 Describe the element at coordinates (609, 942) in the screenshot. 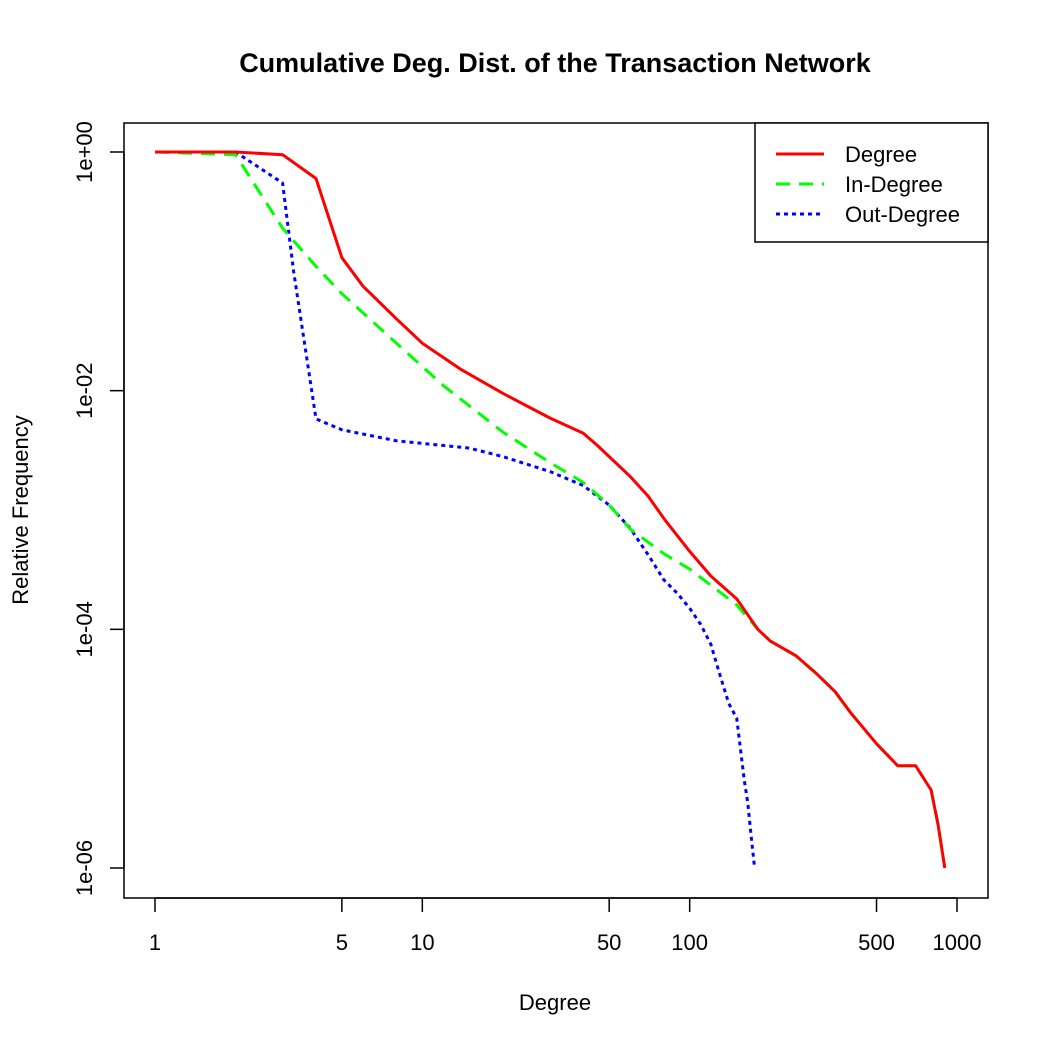

I see `x-tick-label: 50` at that location.